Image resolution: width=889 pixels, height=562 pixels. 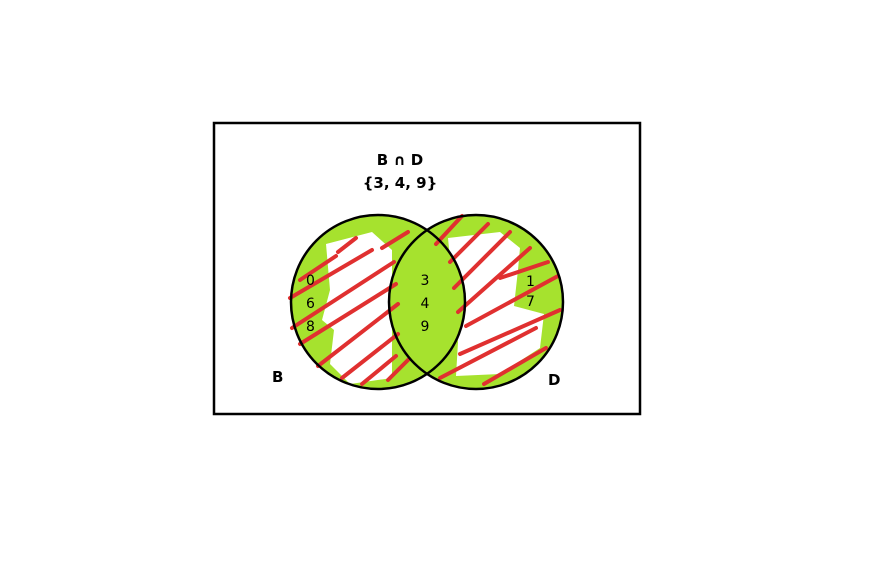 I want to click on circle-d-outline, so click(x=476, y=302).